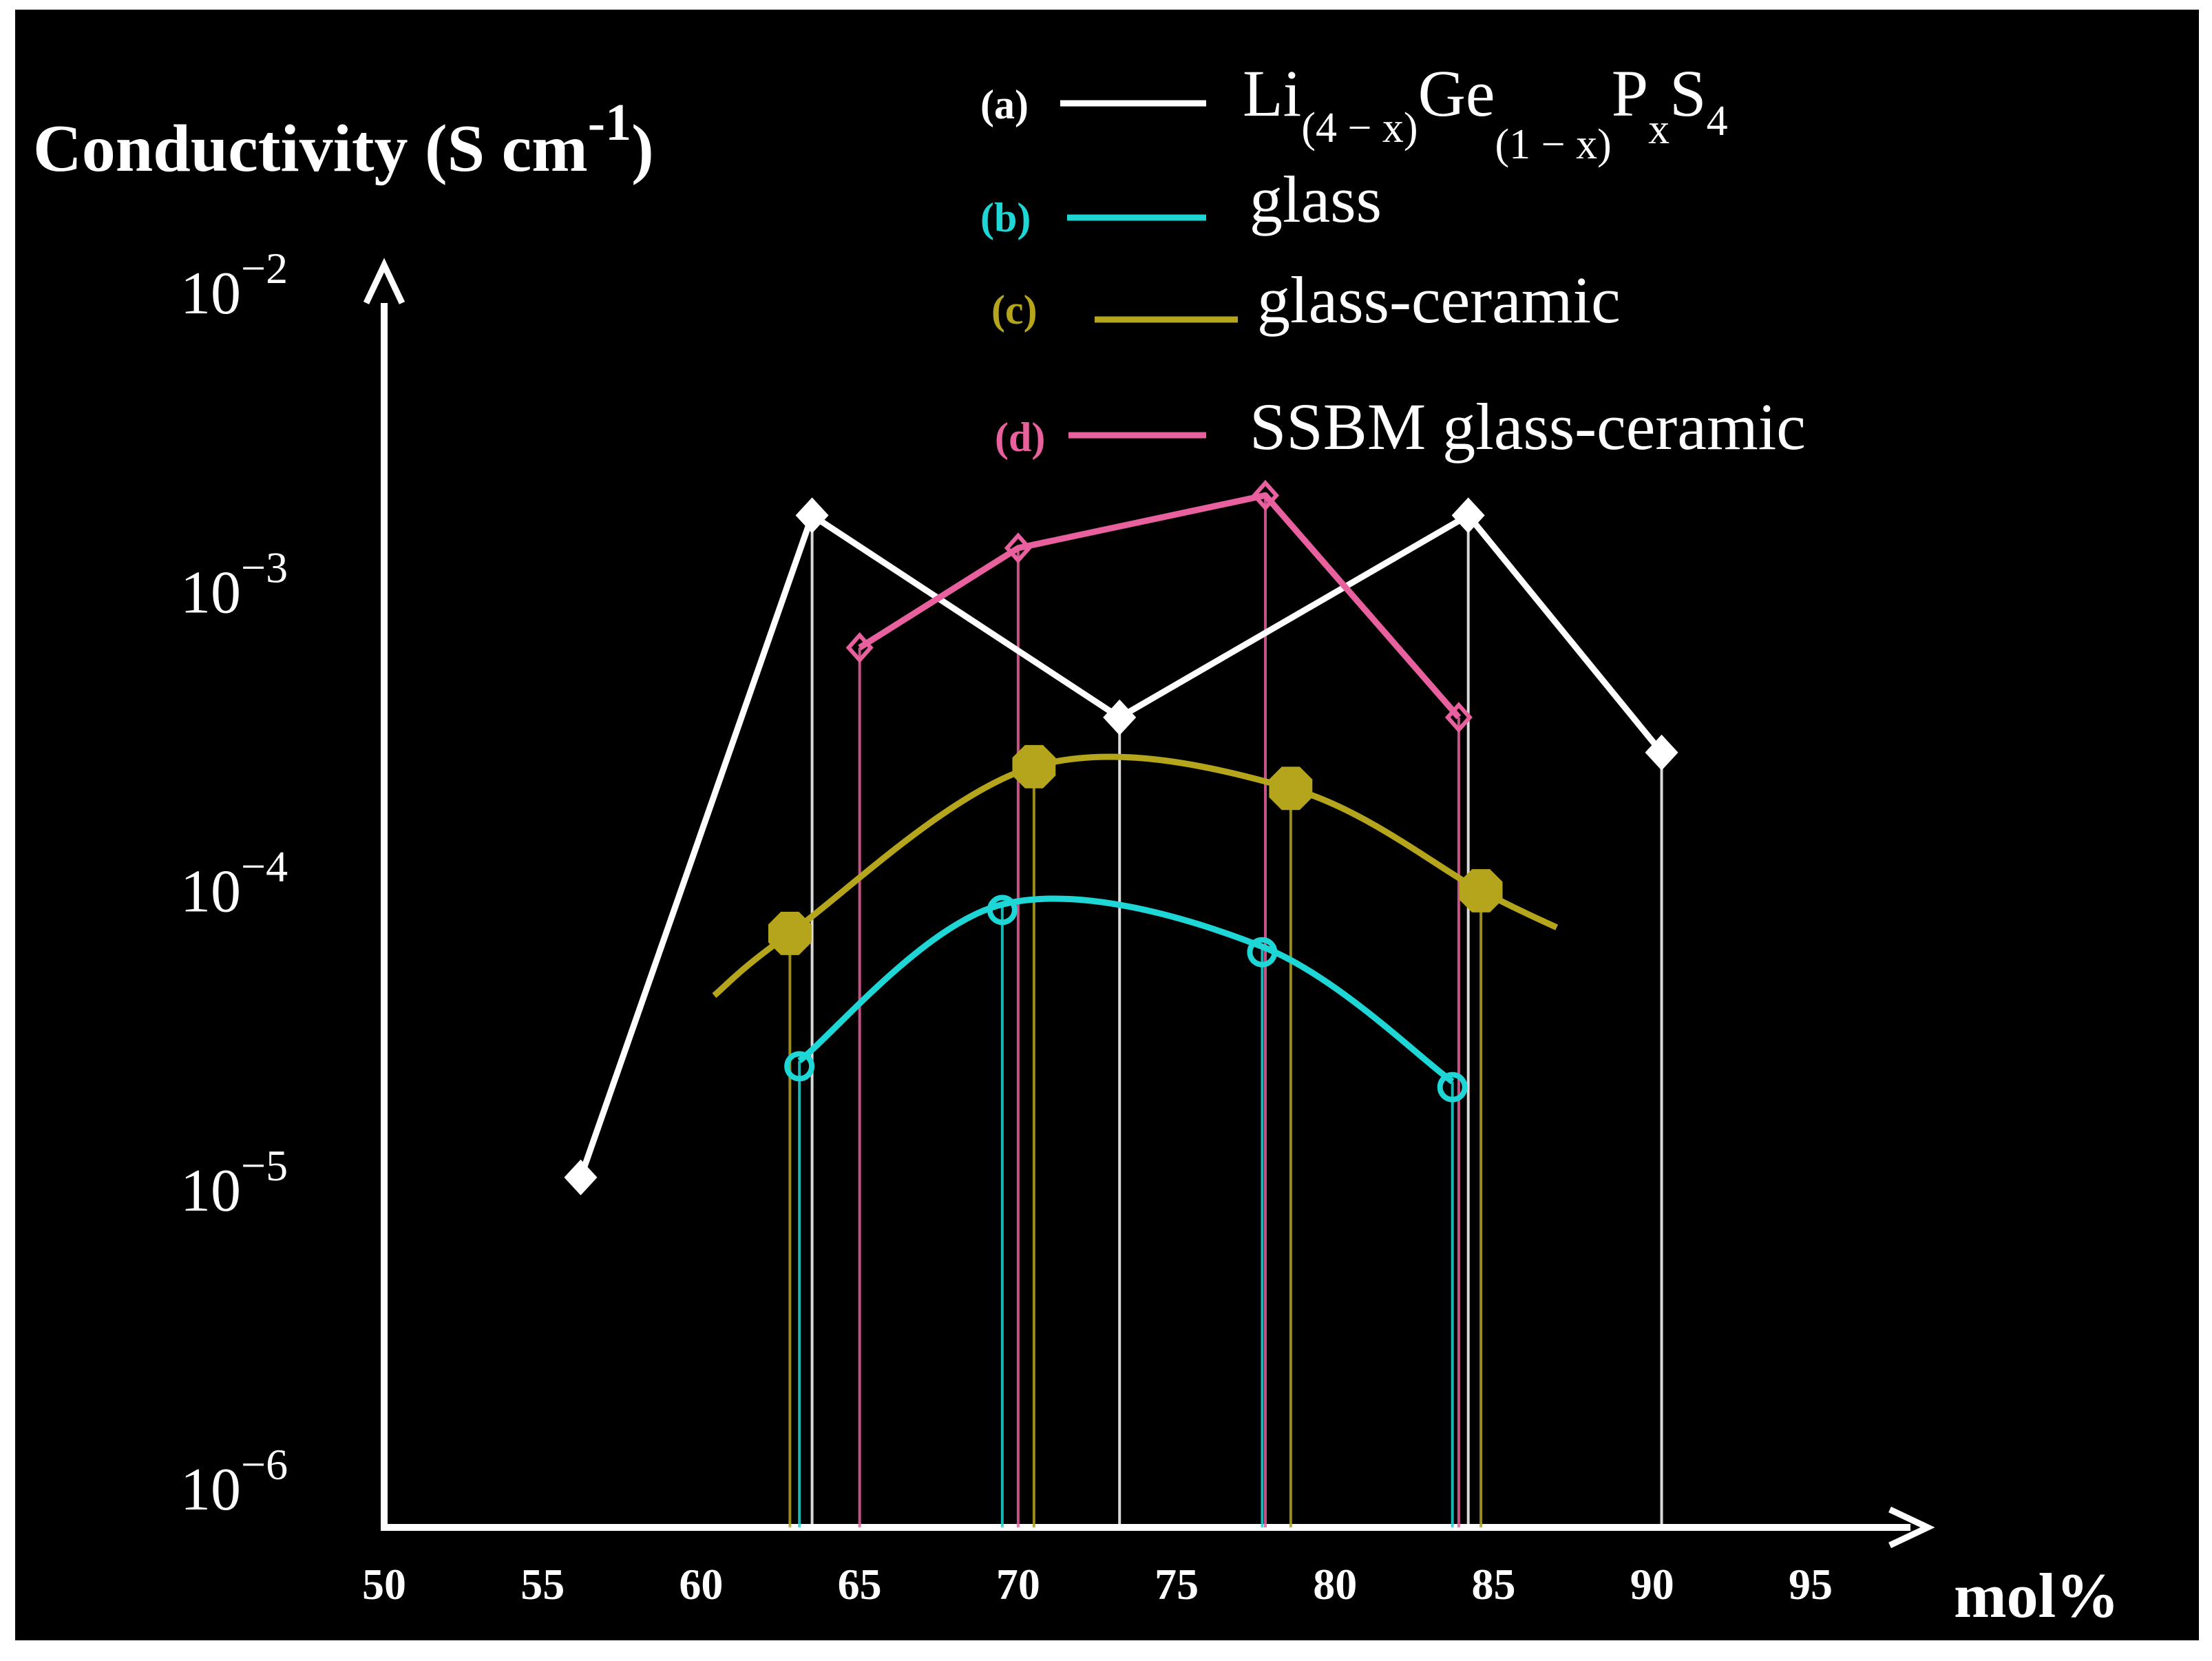 The height and width of the screenshot is (1661, 2212). Describe the element at coordinates (1811, 1584) in the screenshot. I see `x-tick-label: 95` at that location.